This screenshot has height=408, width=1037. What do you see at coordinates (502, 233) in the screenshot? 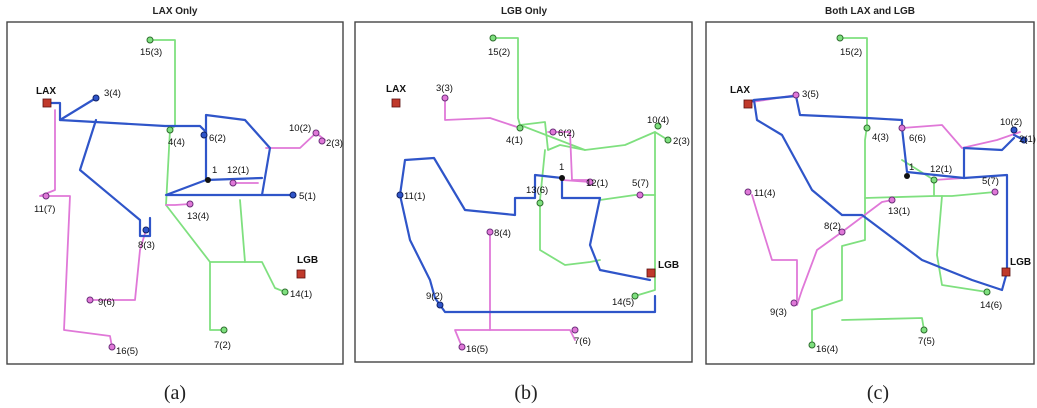
I see `node-8-label: 8(4)` at bounding box center [502, 233].